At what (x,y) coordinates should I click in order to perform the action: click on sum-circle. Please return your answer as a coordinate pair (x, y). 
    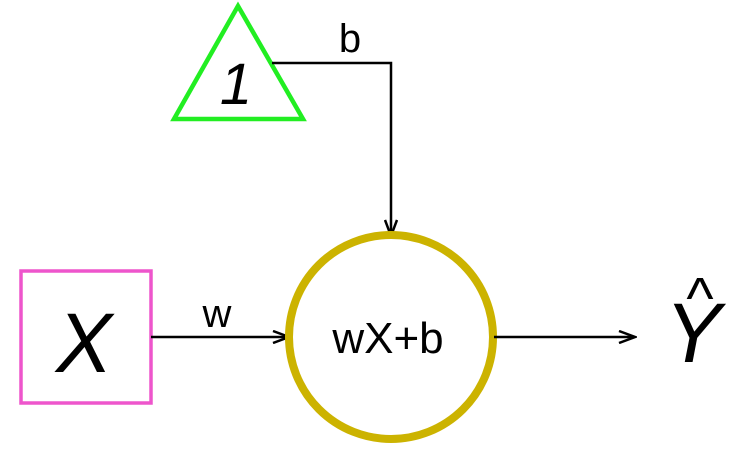
    Looking at the image, I should click on (391, 337).